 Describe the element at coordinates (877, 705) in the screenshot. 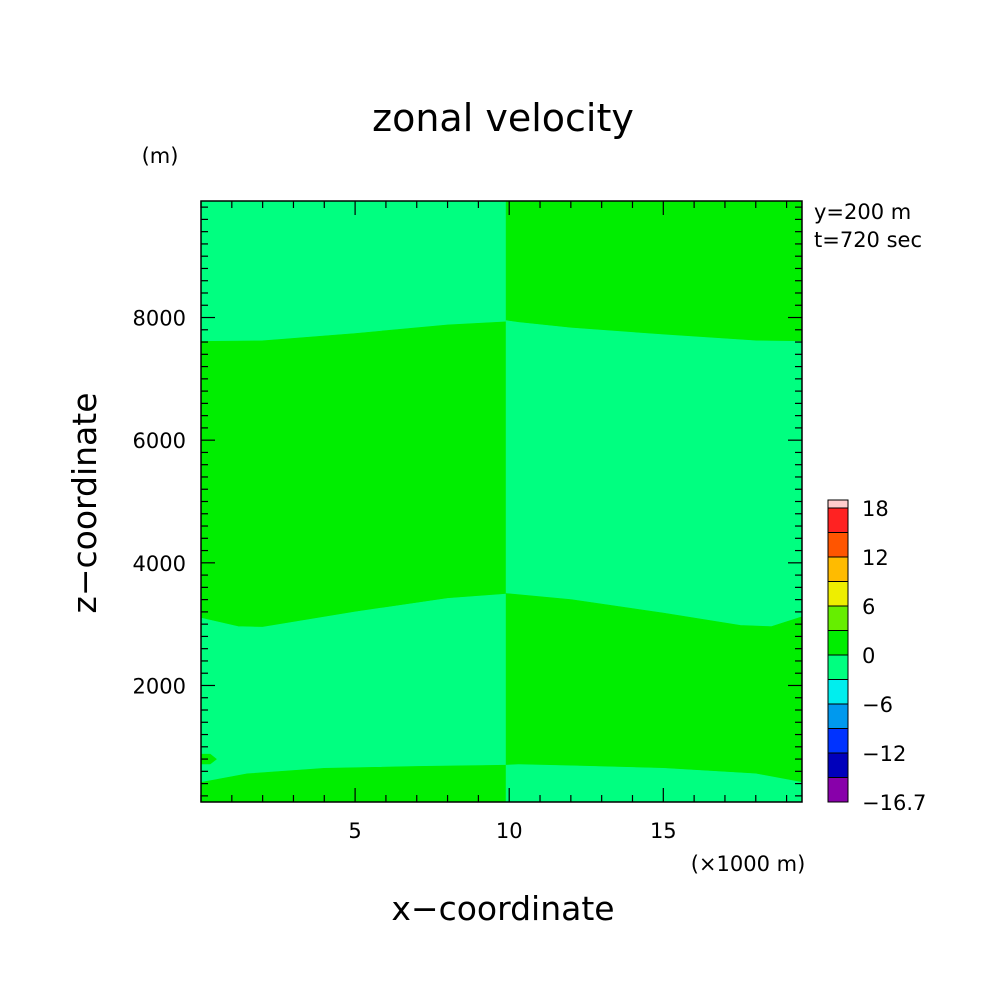

I see `colorbar-label: −6` at that location.